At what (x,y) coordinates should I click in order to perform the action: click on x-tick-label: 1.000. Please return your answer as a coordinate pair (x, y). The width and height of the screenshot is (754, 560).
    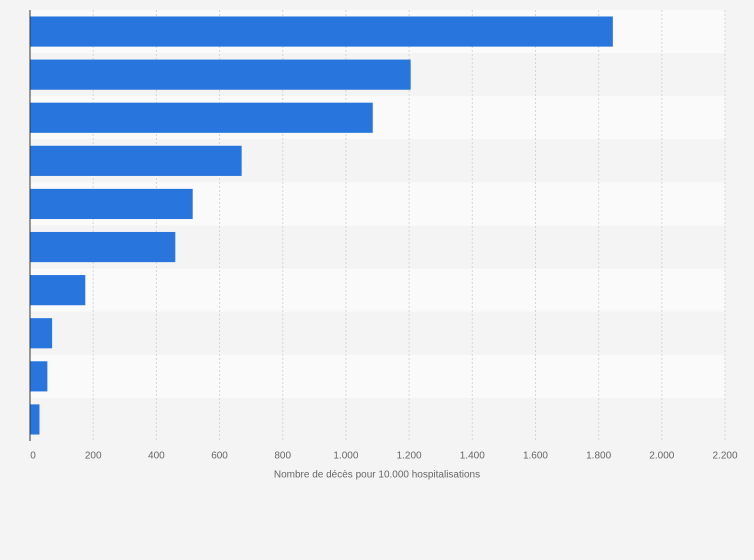
    Looking at the image, I should click on (345, 456).